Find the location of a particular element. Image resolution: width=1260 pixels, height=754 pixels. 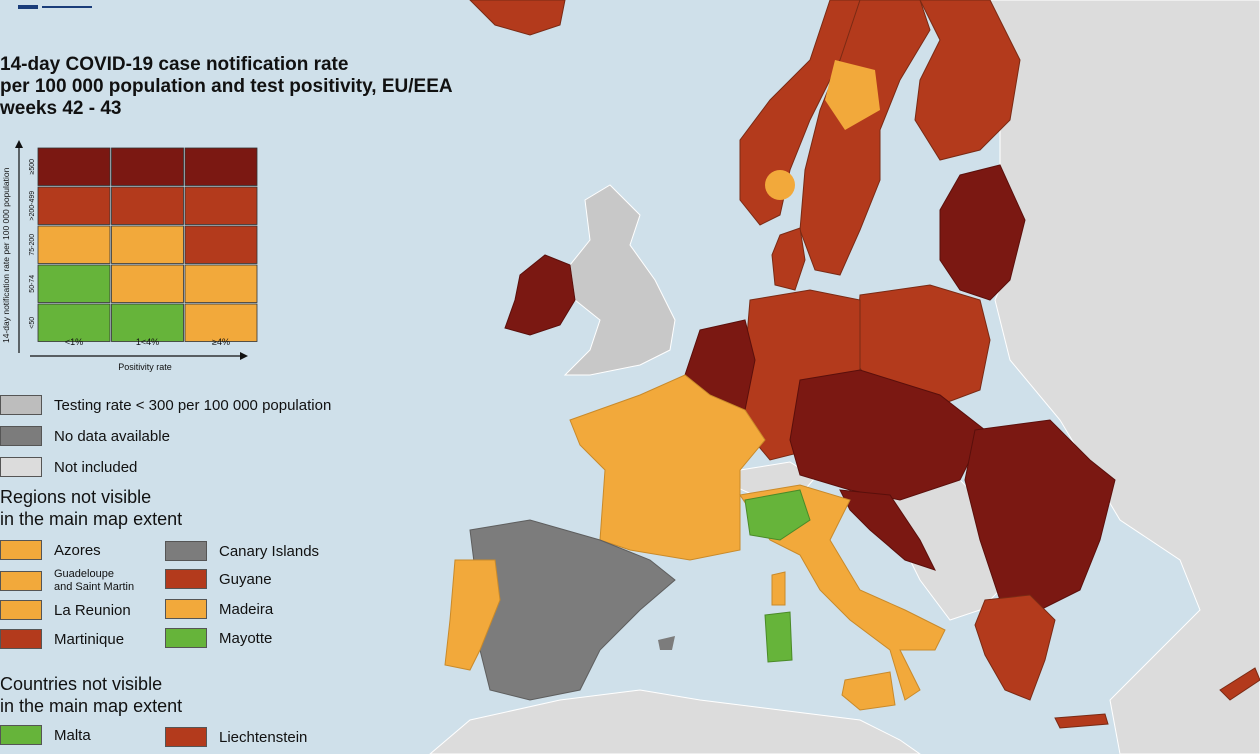

cyprus is located at coordinates (1239, 684).